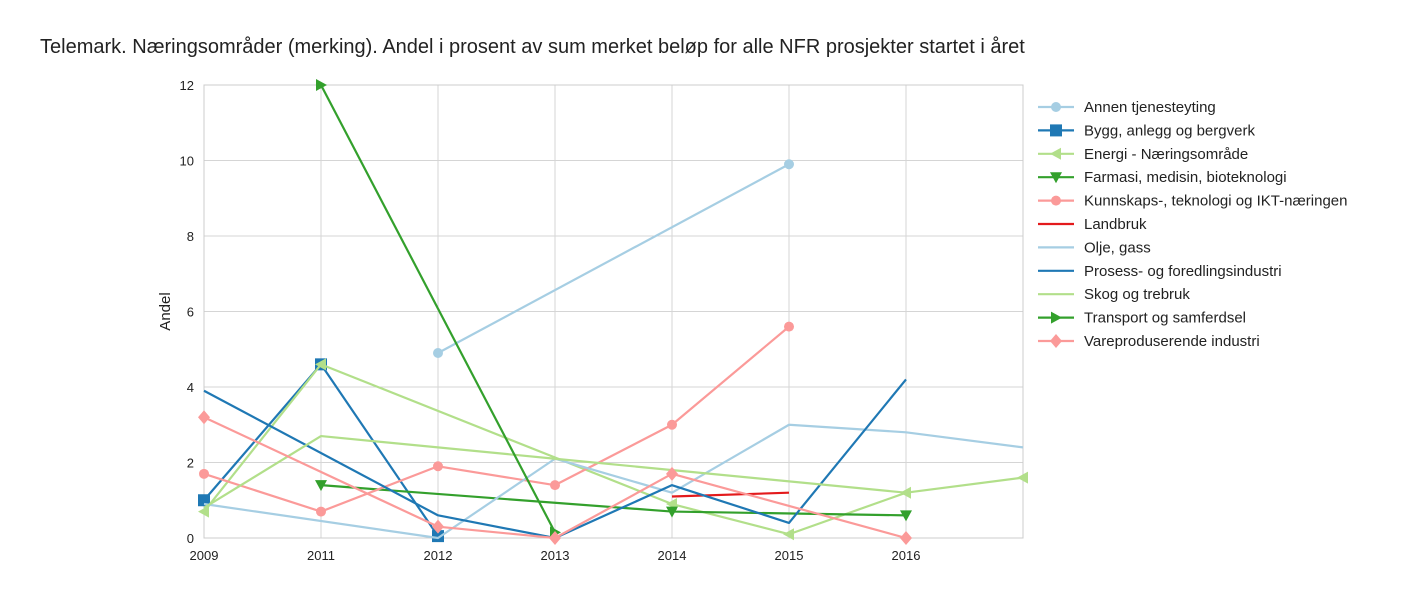 The height and width of the screenshot is (602, 1423). I want to click on legend-item: Landbruk, so click(1092, 224).